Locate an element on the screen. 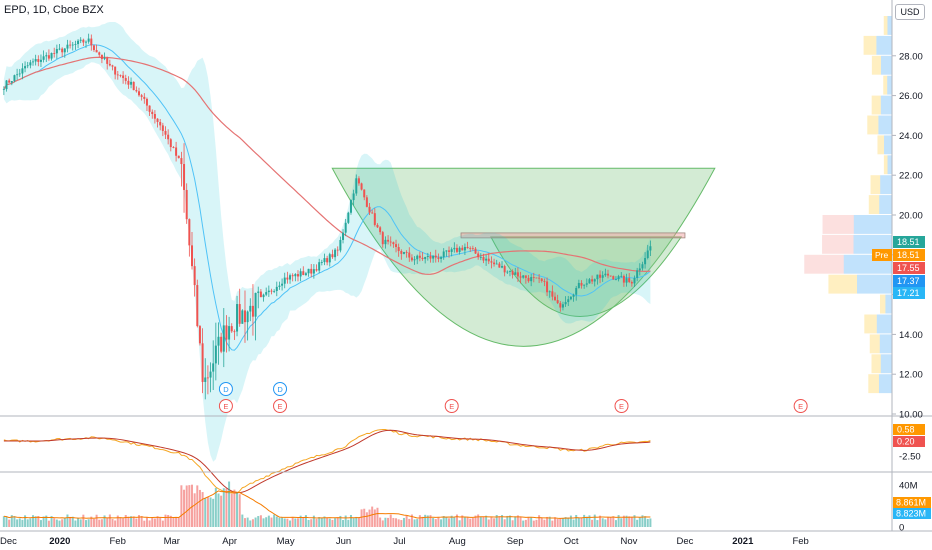 The height and width of the screenshot is (550, 932). time-axis-label: May is located at coordinates (286, 541).